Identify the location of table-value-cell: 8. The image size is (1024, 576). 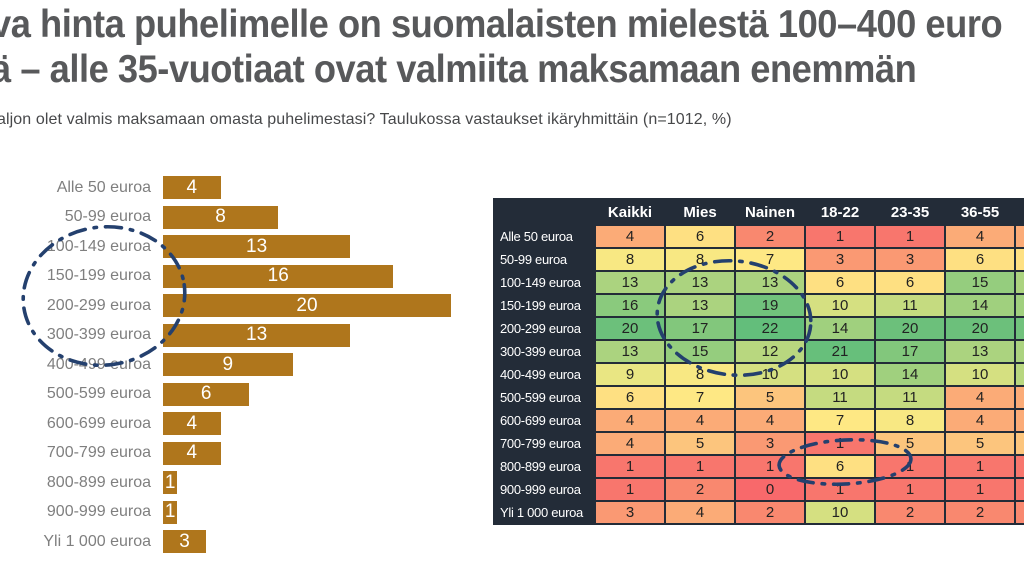
(630, 259).